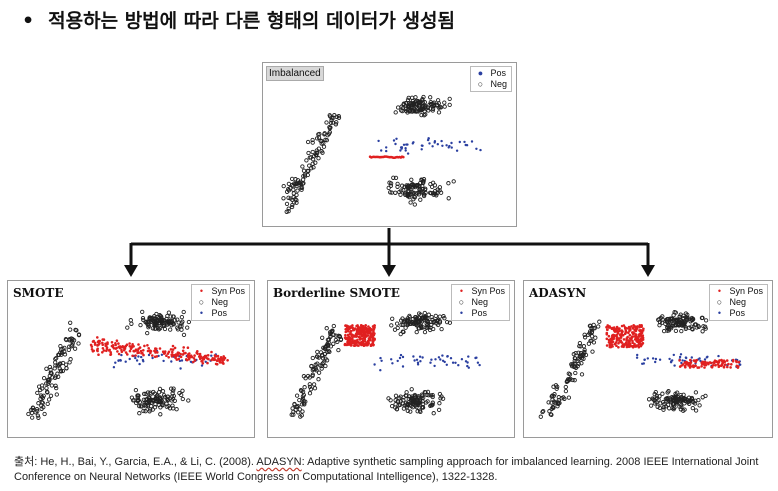  Describe the element at coordinates (201, 302) in the screenshot. I see `neg-marker-icon: ○` at that location.